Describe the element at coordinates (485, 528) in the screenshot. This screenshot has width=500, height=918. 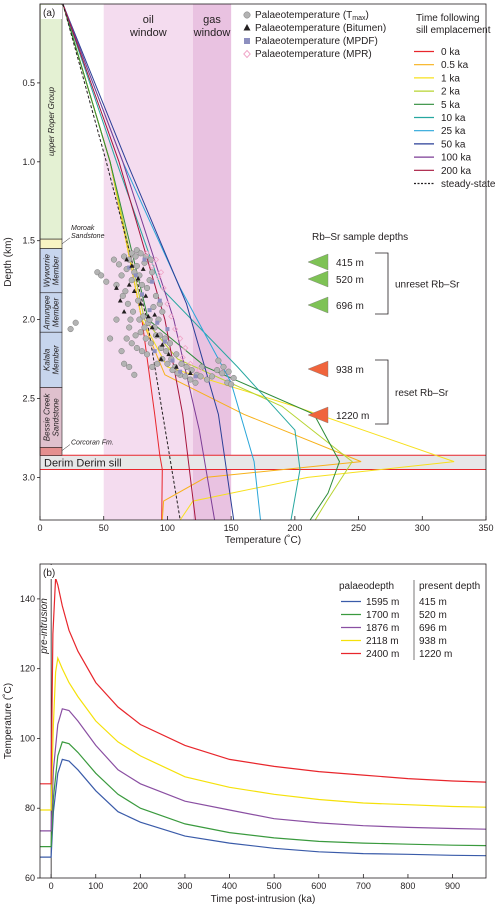
I see `x-tick-label: 350` at that location.